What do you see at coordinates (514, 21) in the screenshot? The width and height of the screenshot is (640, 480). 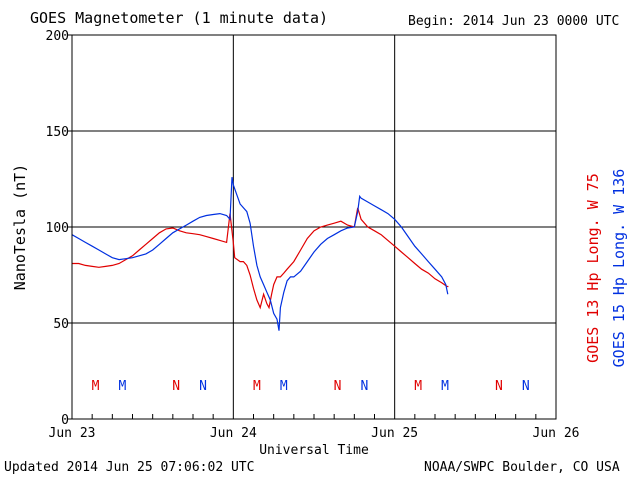 I see `begin-time: Begin: 2014 Jun 23 0000 UTC` at bounding box center [514, 21].